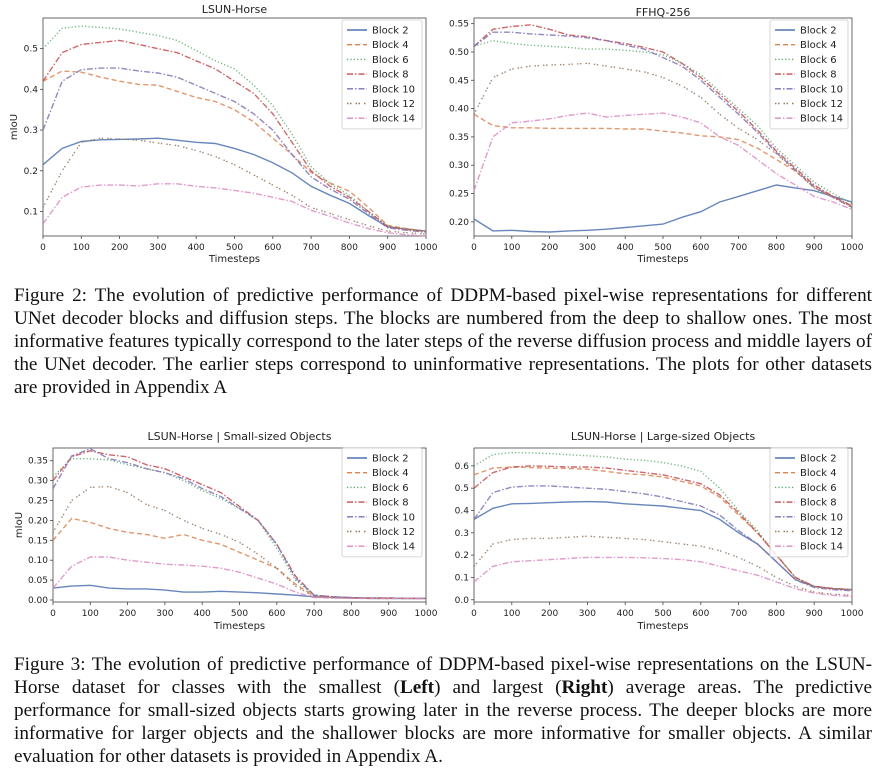 Image resolution: width=888 pixels, height=775 pixels. What do you see at coordinates (38, 521) in the screenshot?
I see `y-tick-label: 0.20` at bounding box center [38, 521].